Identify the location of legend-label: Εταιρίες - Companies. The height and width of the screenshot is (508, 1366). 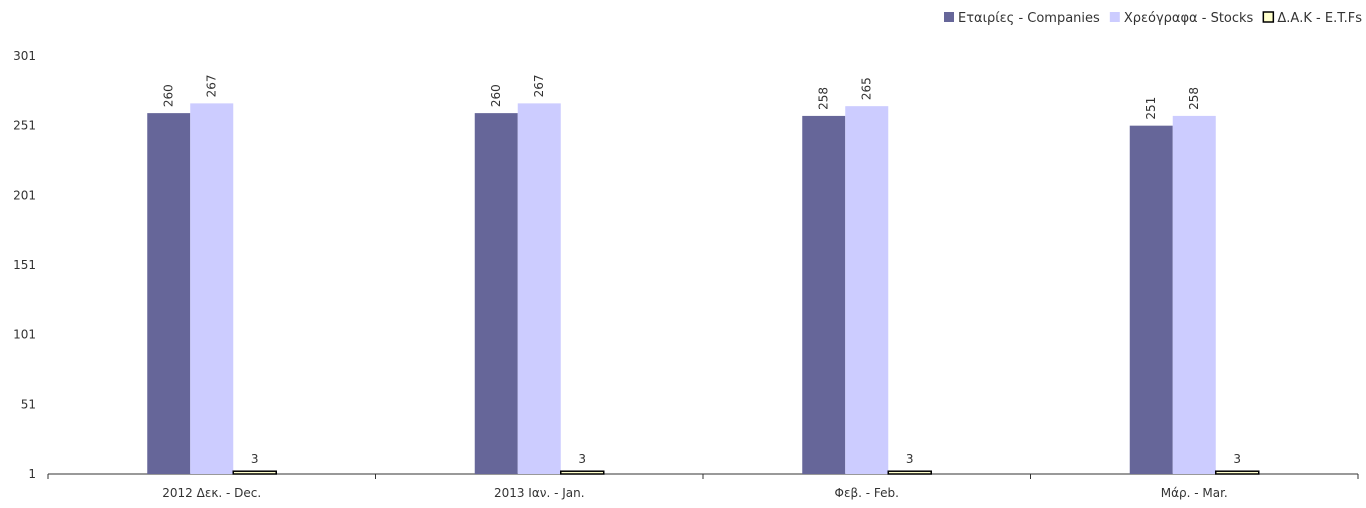
(1029, 18).